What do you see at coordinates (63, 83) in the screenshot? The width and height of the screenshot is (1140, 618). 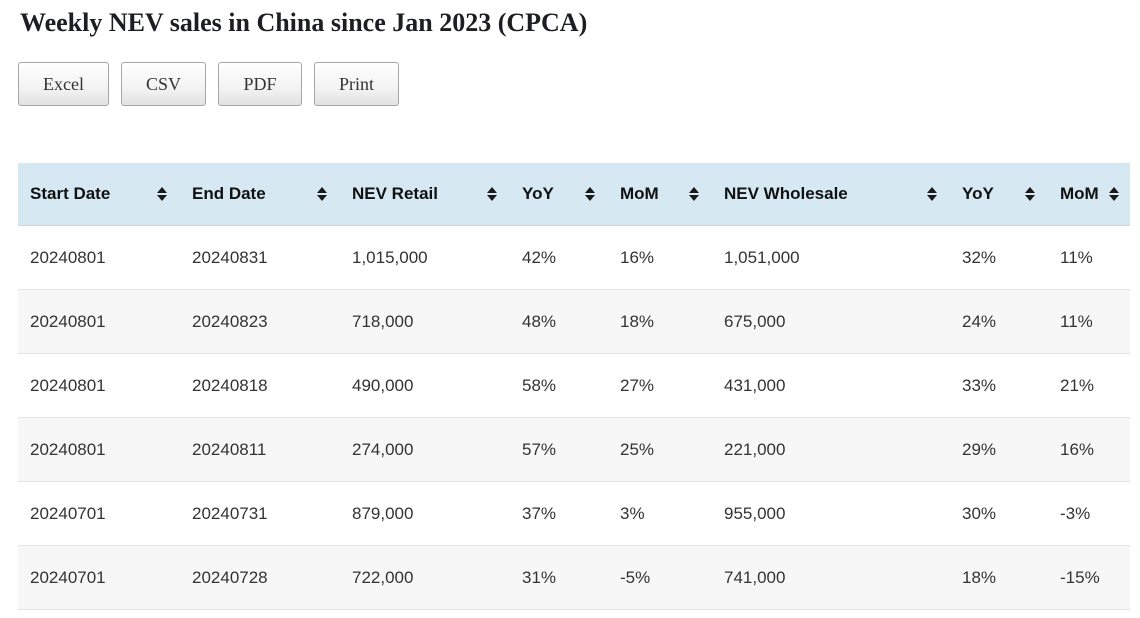 I see `excel-export-button: Excel` at bounding box center [63, 83].